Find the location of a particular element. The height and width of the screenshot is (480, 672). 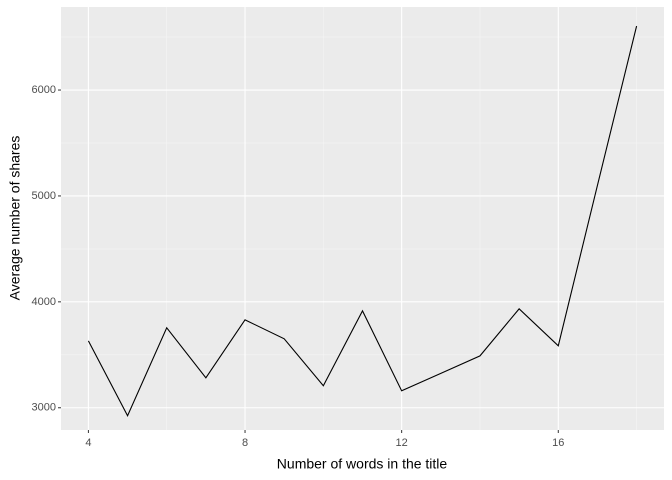

y-tick-label: 5000 is located at coordinates (44, 196).